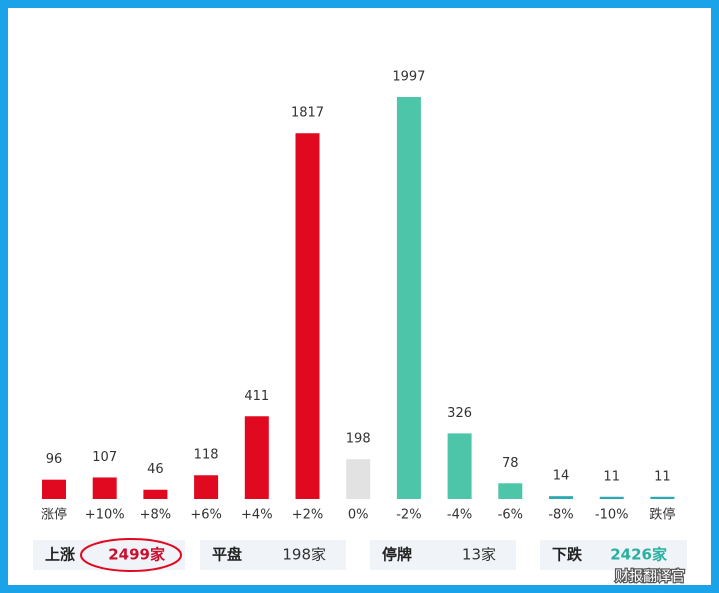 This screenshot has width=719, height=593. I want to click on x-tick-label: +2%, so click(308, 515).